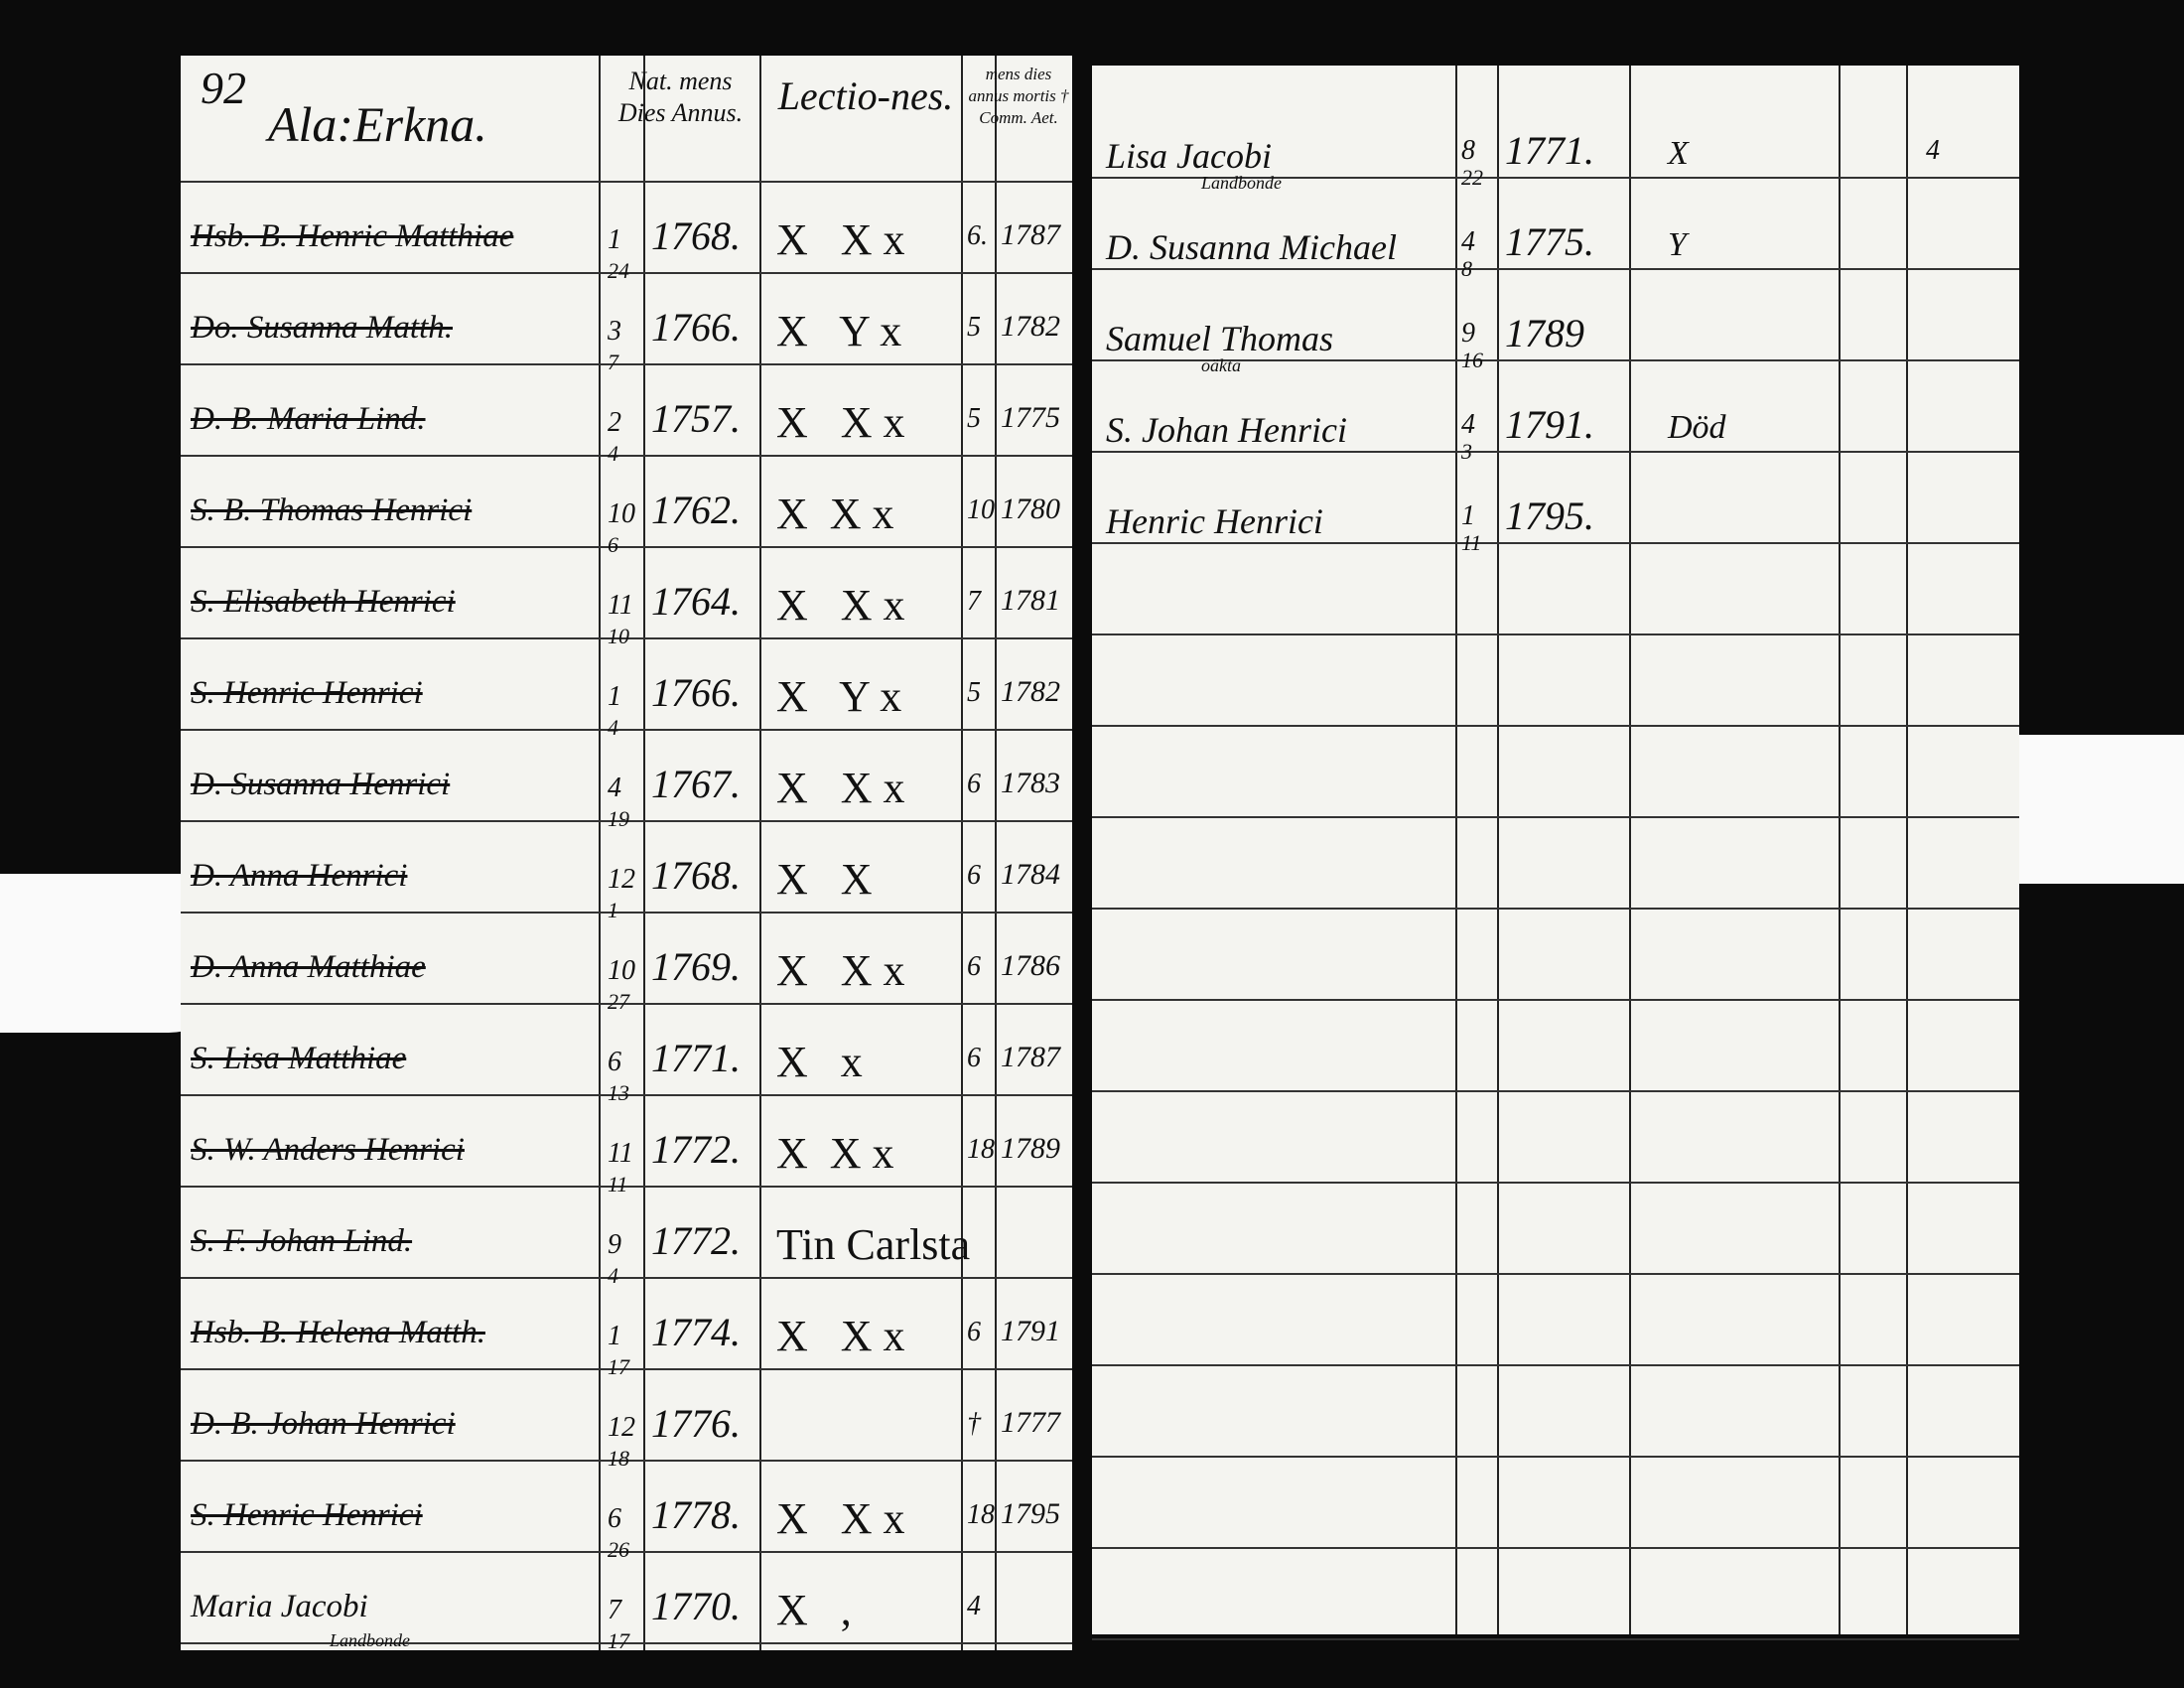 This screenshot has height=1688, width=2184. I want to click on lectiones: X ,, so click(814, 1610).